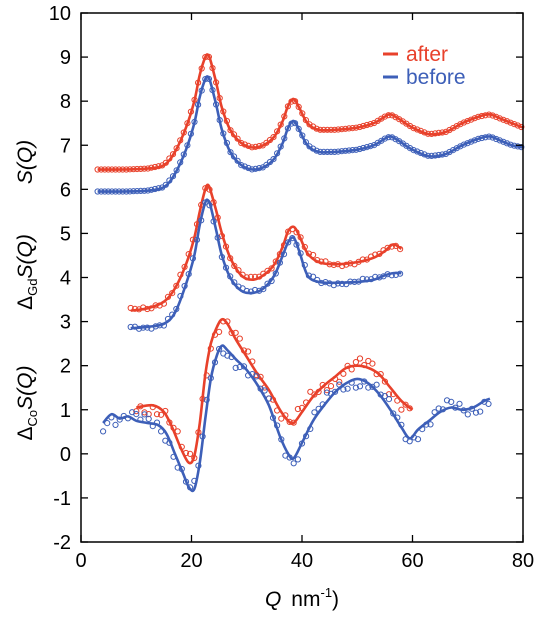 This screenshot has height=618, width=538. What do you see at coordinates (25, 162) in the screenshot?
I see `y-axis-title-sq: S(Q)` at bounding box center [25, 162].